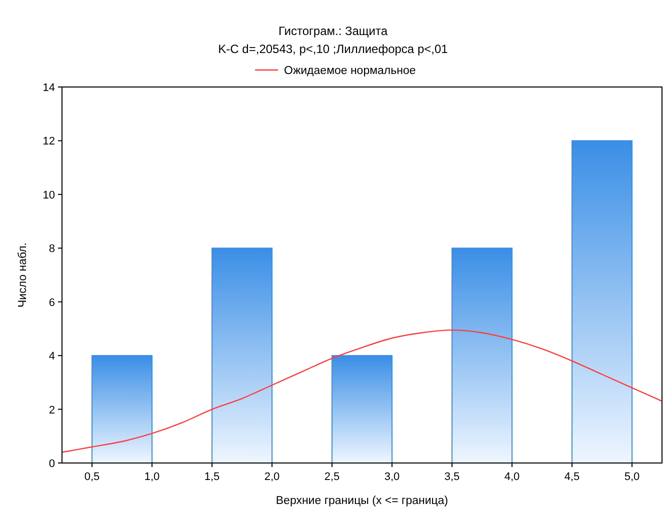 The image size is (666, 510). I want to click on chart-title: Гистограм.: Защита, so click(333, 31).